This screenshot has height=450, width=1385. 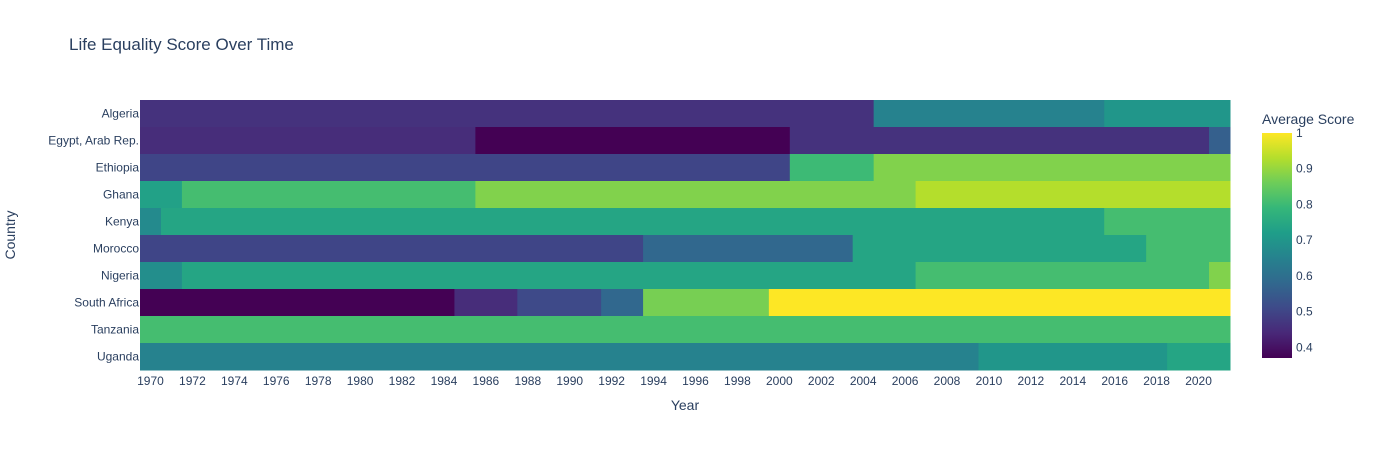 I want to click on x-tick-label: 1970, so click(x=150, y=381).